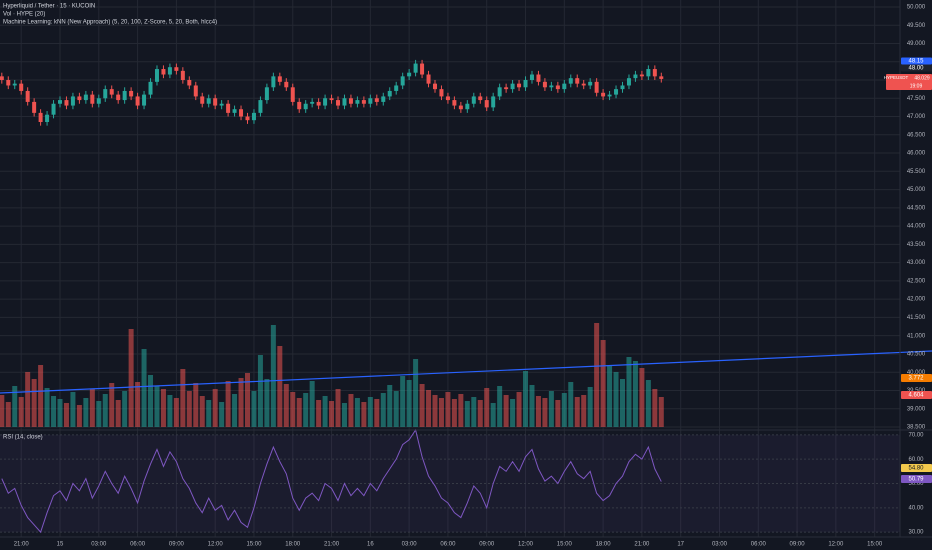 The width and height of the screenshot is (932, 550). I want to click on chart-title: Hyperliquid / Tether · 15 · KUCOIN, so click(49, 7).